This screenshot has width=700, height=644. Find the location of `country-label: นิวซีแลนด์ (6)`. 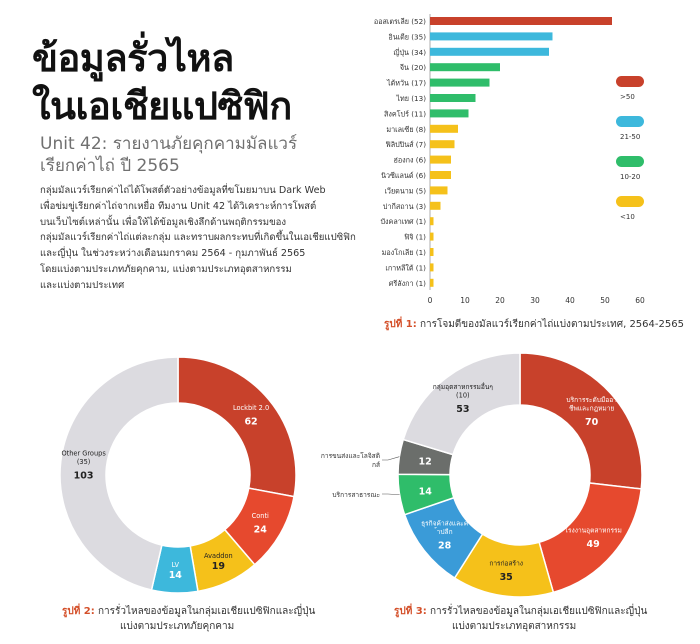

country-label: นิวซีแลนด์ (6) is located at coordinates (403, 175).